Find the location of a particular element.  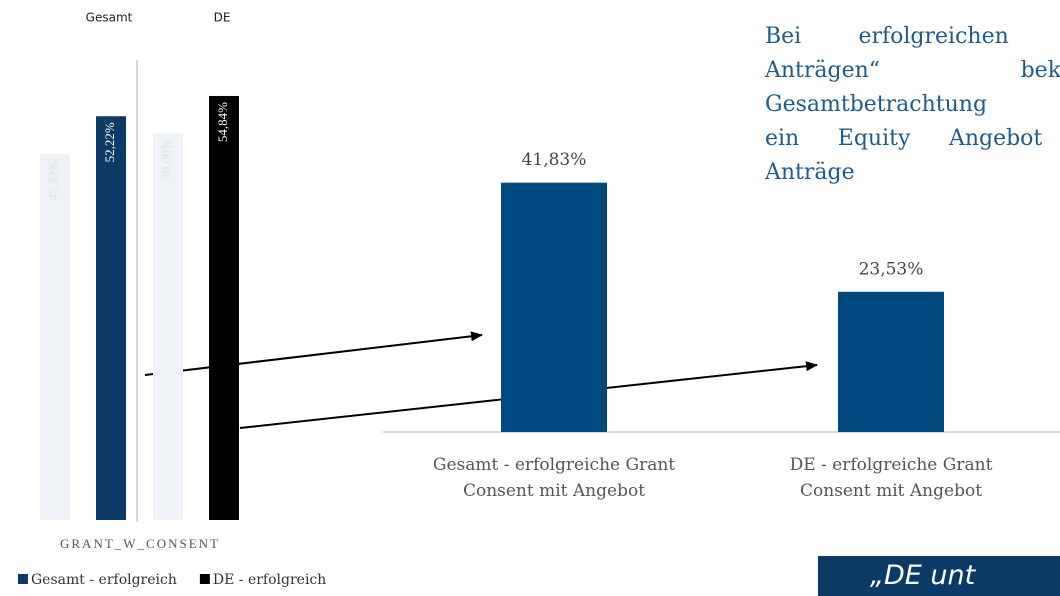

value-label: 41,83% is located at coordinates (554, 160).